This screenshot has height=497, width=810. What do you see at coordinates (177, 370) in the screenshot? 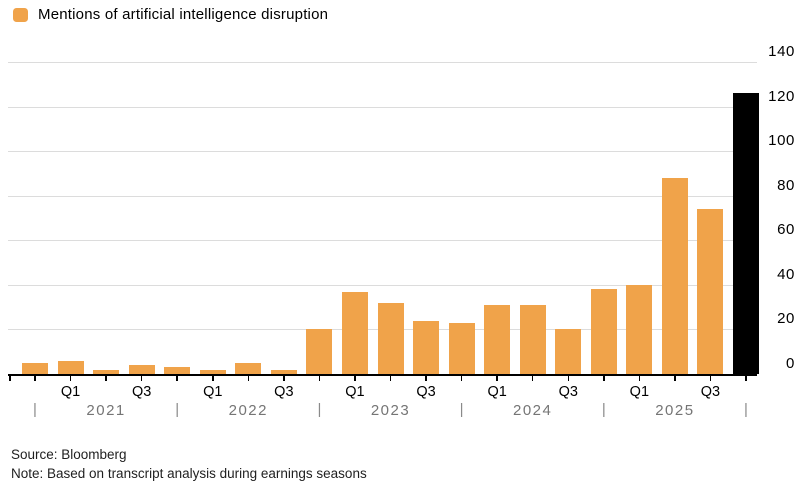
I see `bar-q4-2021` at bounding box center [177, 370].